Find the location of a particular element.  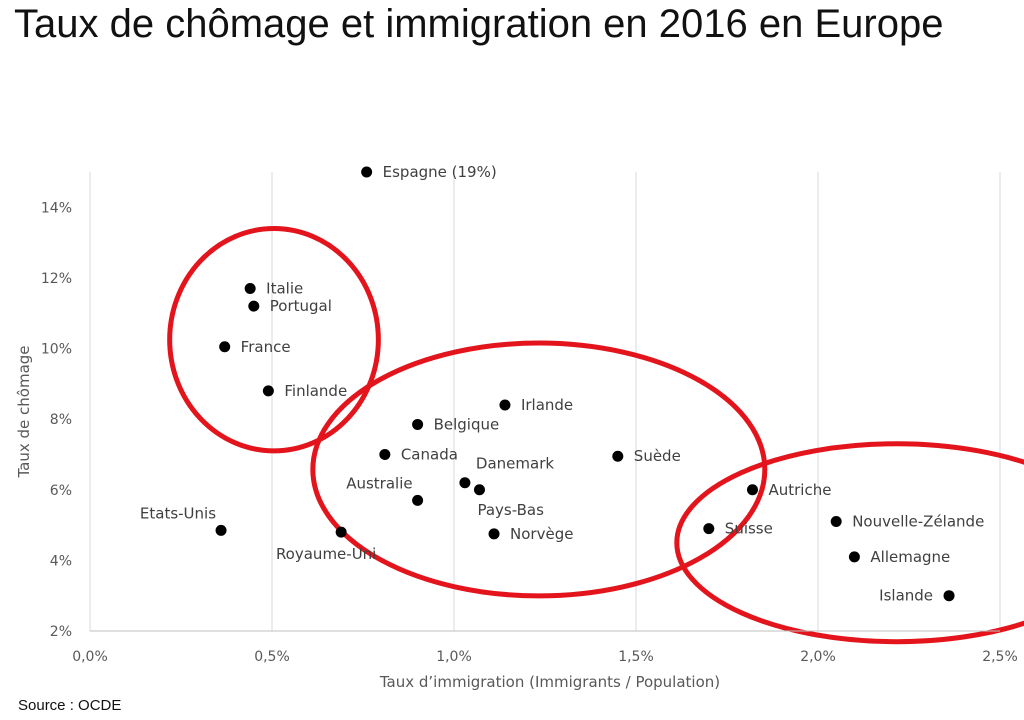

point-label: Espagne (19%) is located at coordinates (440, 172).